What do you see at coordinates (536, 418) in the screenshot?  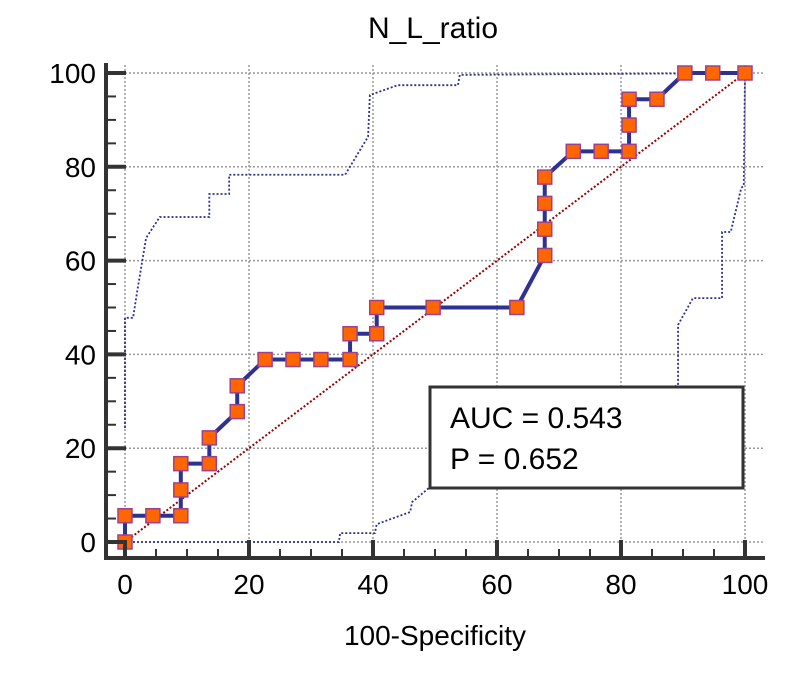 I see `auc-label: AUC = 0.543` at bounding box center [536, 418].